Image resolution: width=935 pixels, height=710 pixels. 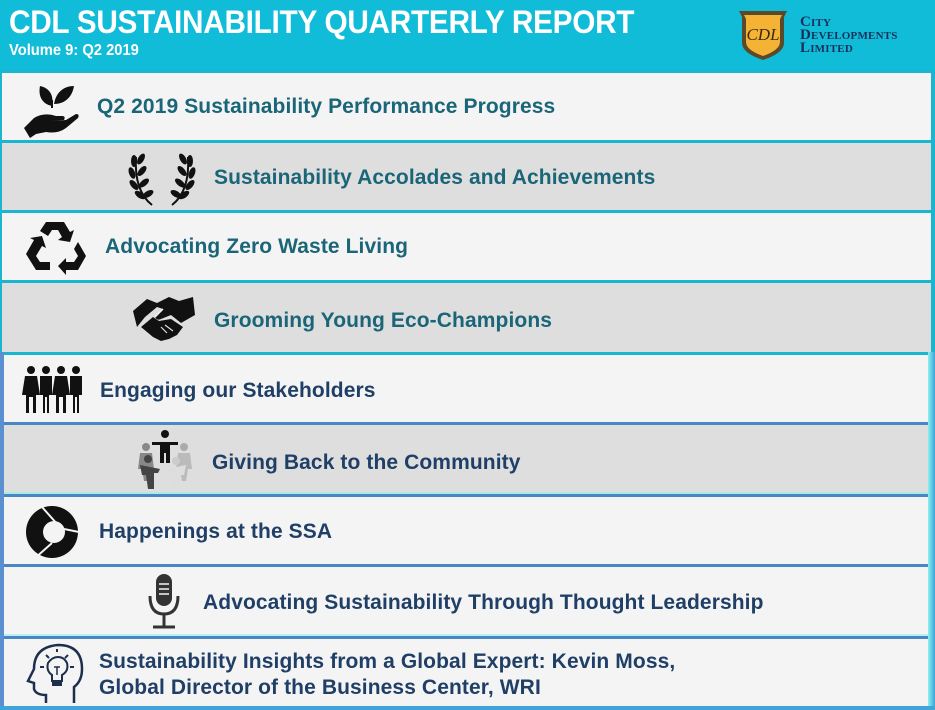 I want to click on cdl-shield-icon: CDL, so click(x=763, y=35).